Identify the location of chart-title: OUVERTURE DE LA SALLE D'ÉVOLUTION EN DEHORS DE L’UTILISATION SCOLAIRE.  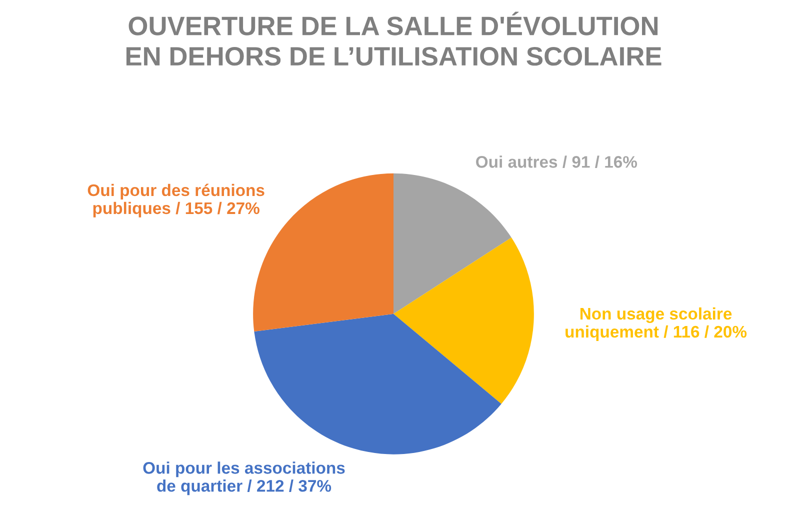
(394, 39).